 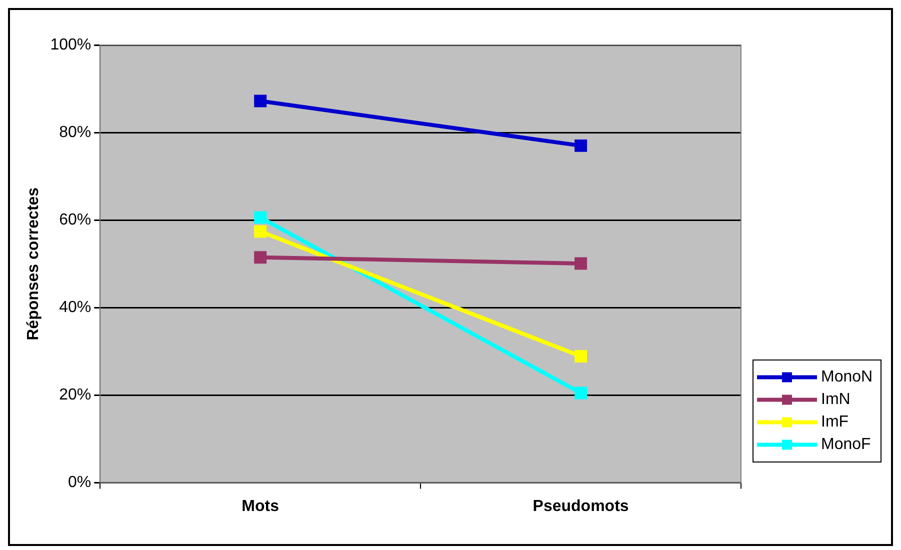 I want to click on y-tick-label: 20%, so click(x=75, y=395).